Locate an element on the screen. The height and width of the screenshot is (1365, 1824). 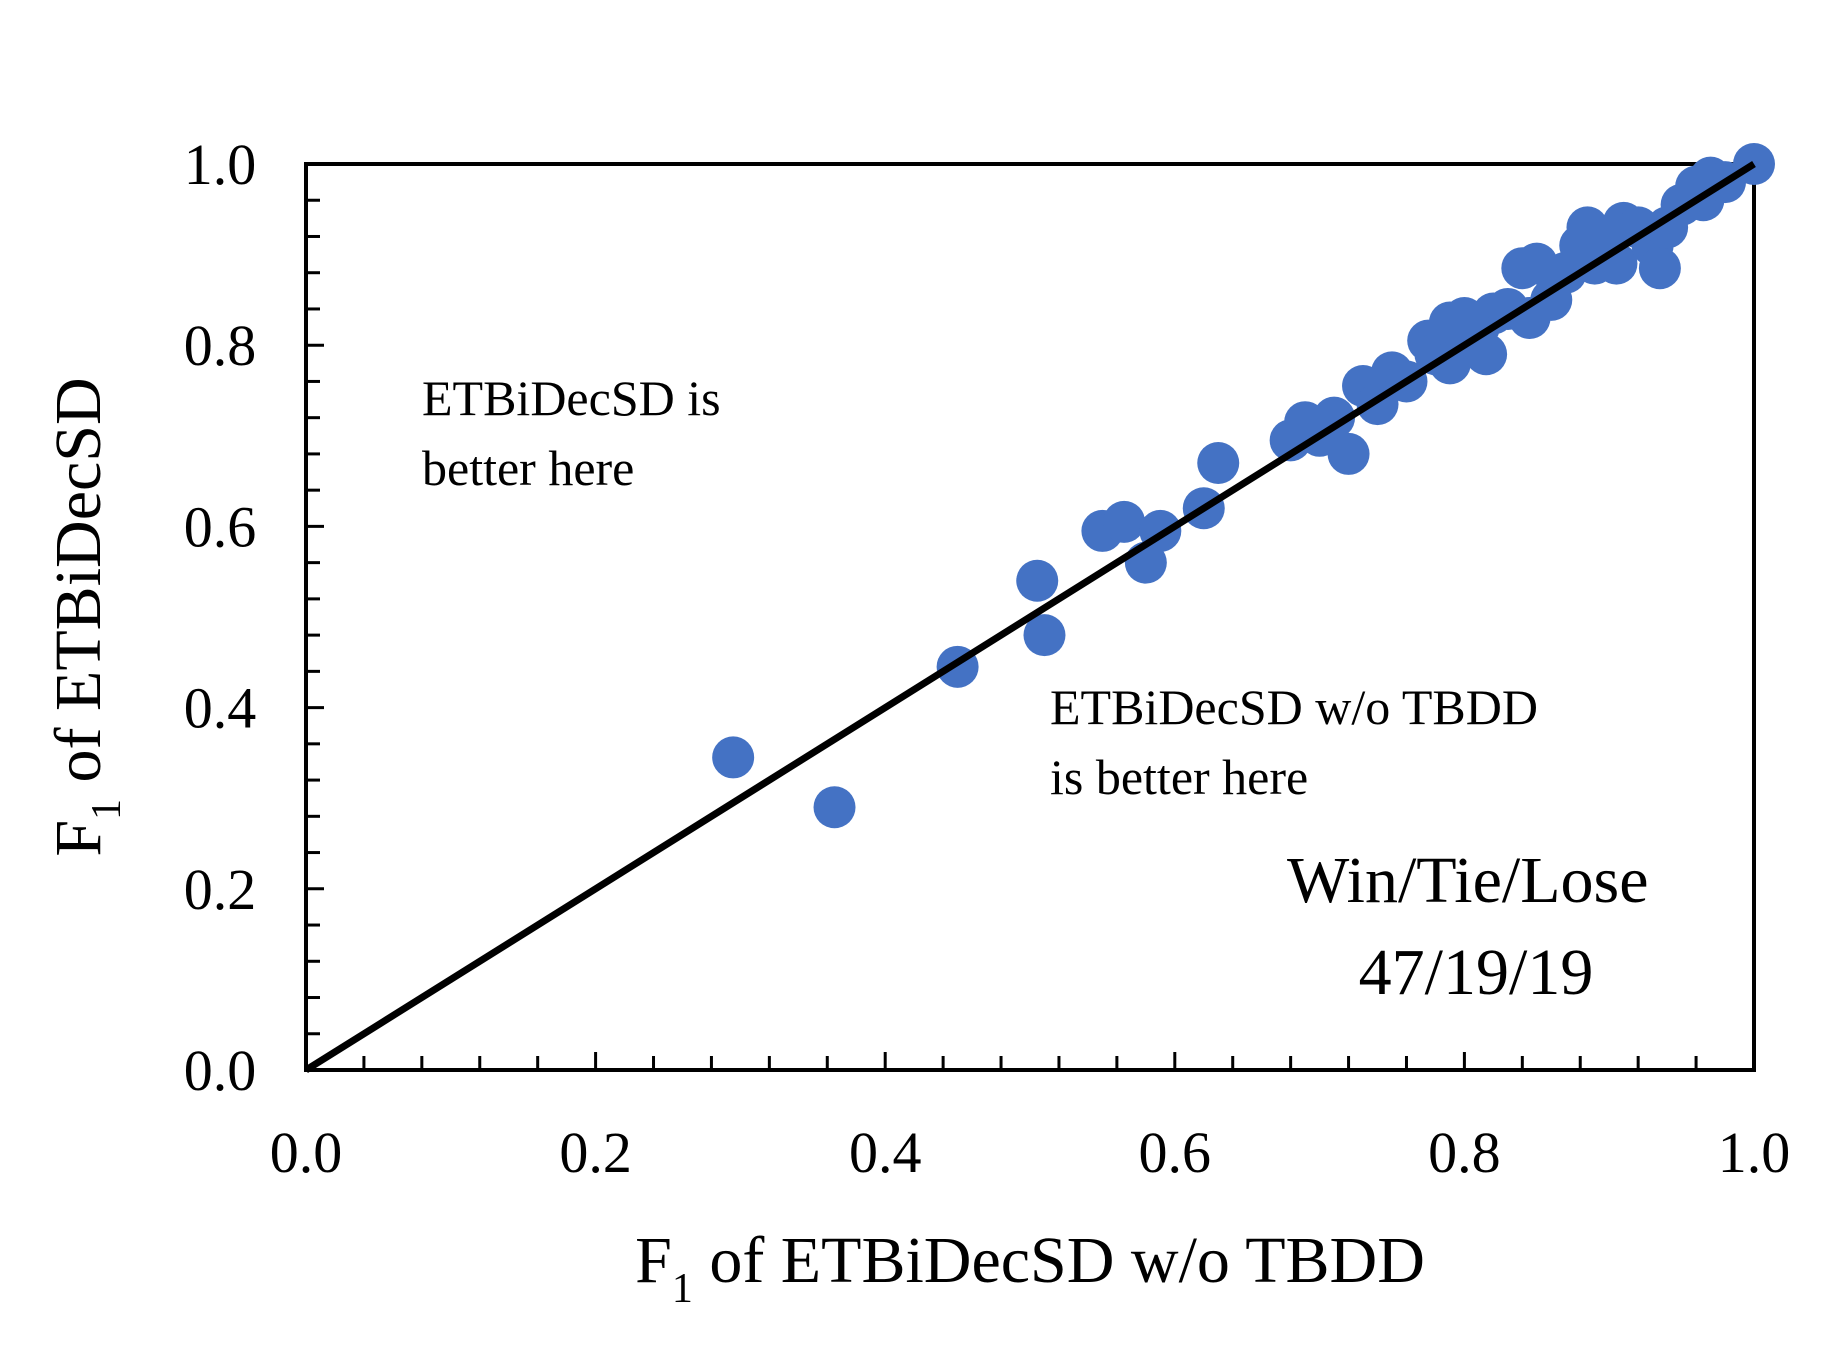
annotation-lower-right-line-2: is better here is located at coordinates (1179, 777).